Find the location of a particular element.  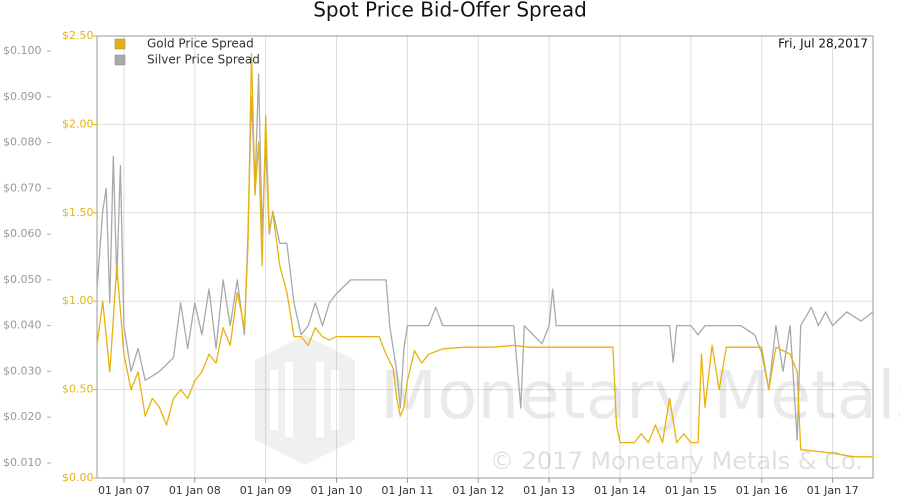

legend-label: Silver Price Spread is located at coordinates (203, 60).